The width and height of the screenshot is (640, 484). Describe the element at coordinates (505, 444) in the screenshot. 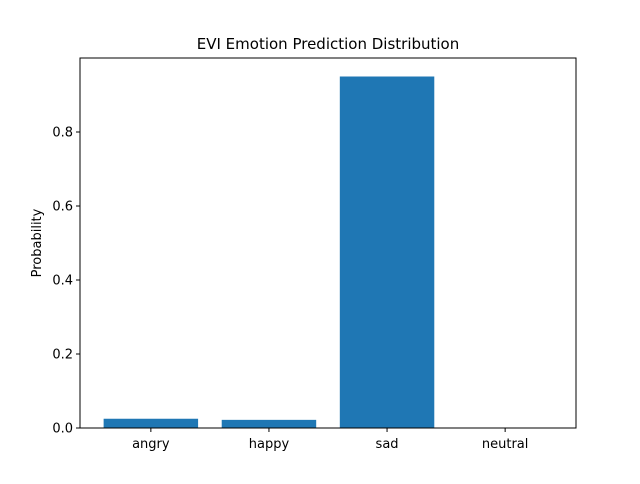

I see `x-tick-label: neutral` at that location.